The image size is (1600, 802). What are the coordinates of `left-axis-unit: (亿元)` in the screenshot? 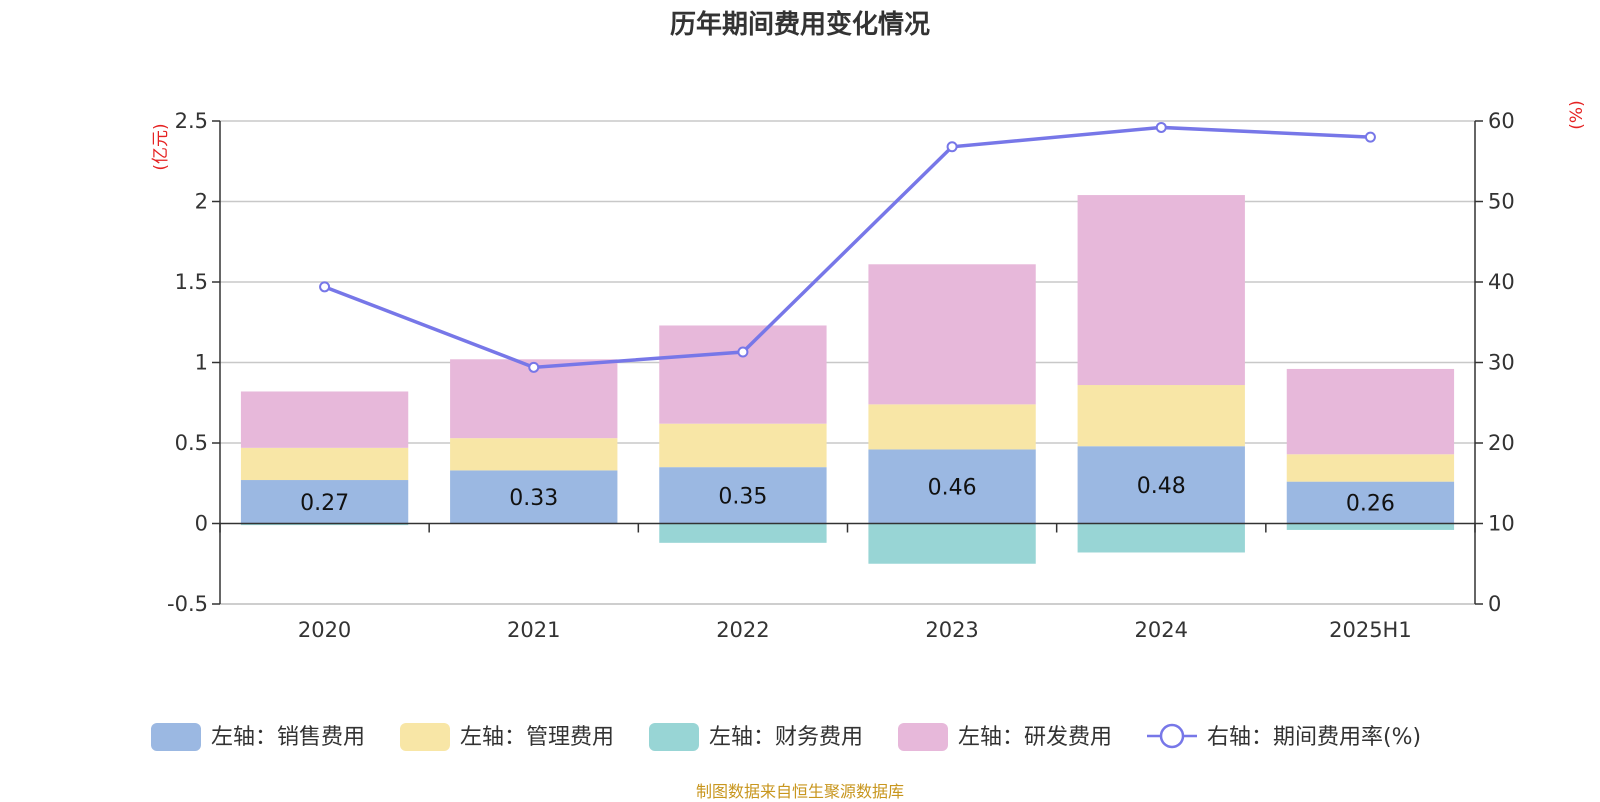 It's located at (161, 146).